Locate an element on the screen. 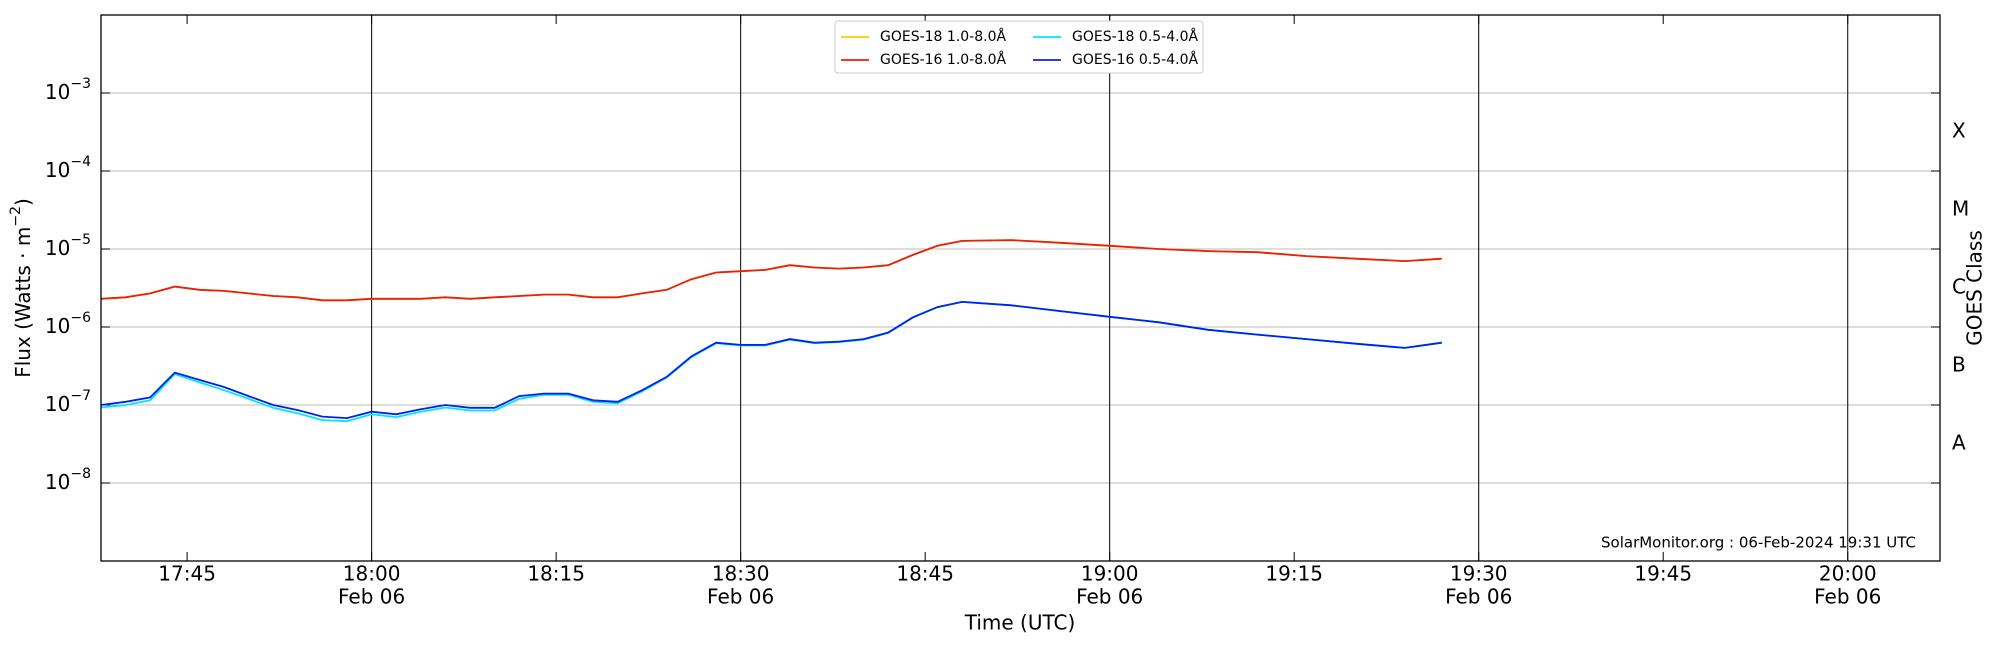 The width and height of the screenshot is (2000, 650). x-tick-label: 17:45 is located at coordinates (187, 574).